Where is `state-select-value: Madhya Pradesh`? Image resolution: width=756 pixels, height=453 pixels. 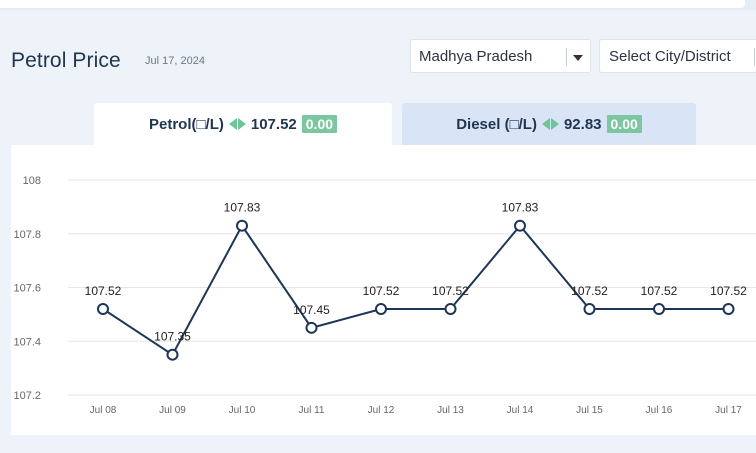
state-select-value: Madhya Pradesh is located at coordinates (476, 56).